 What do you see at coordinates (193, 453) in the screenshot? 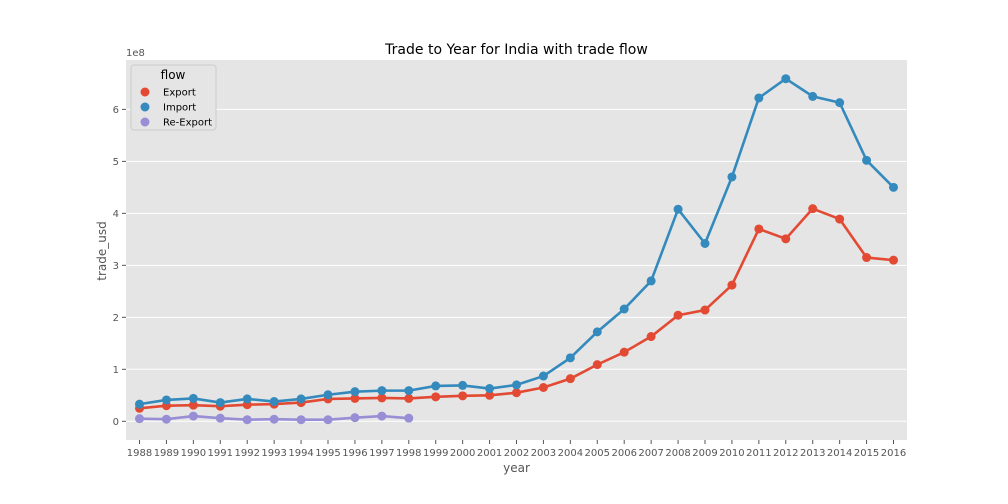
I see `x-tick-label: 1990` at bounding box center [193, 453].